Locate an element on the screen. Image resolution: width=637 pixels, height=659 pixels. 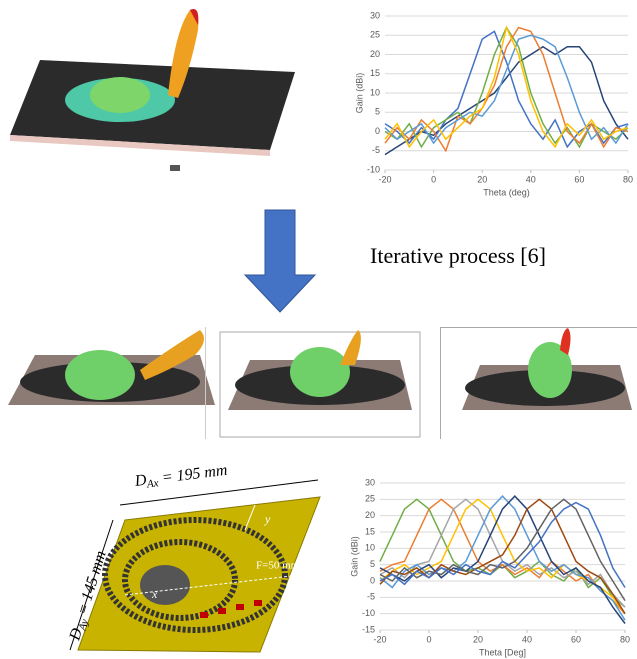
dim-y-subscript: Ay is located at coordinates (83, 625).